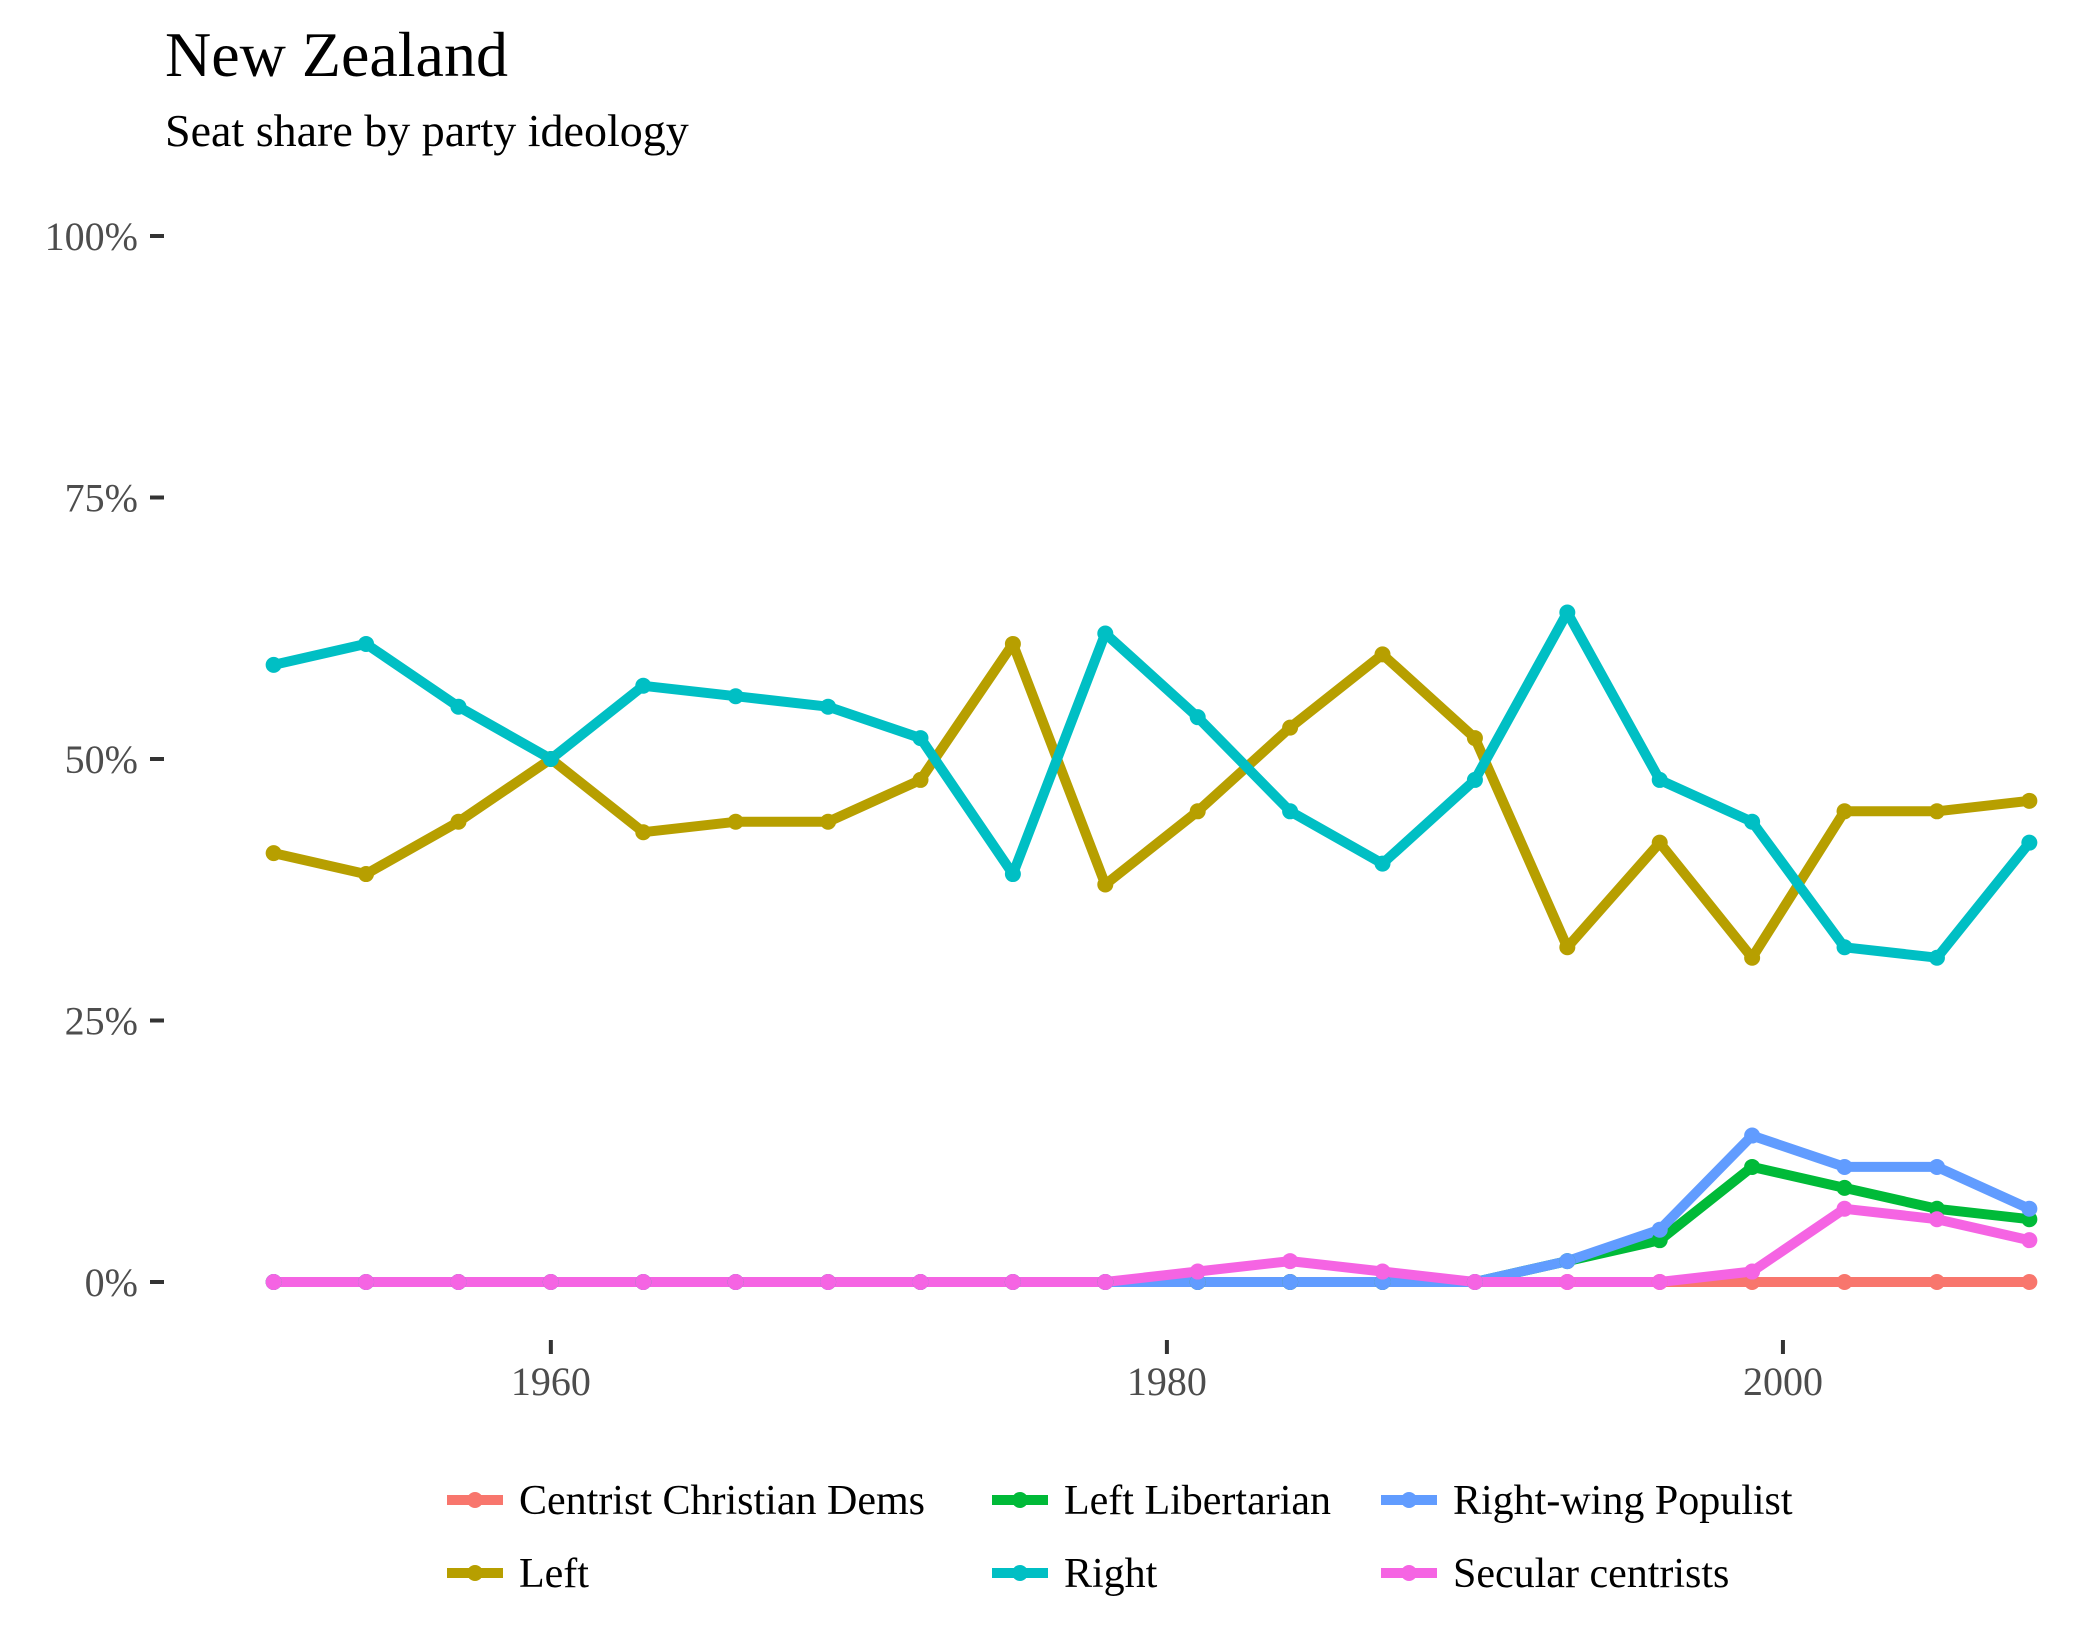  I want to click on series-line-secular-centrists, so click(1151, 1245).